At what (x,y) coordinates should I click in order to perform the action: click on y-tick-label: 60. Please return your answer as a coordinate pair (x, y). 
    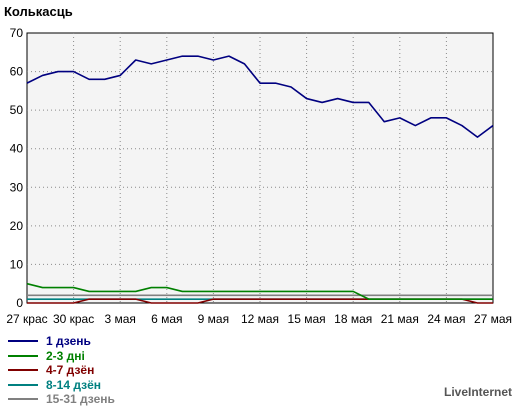
    Looking at the image, I should click on (17, 72).